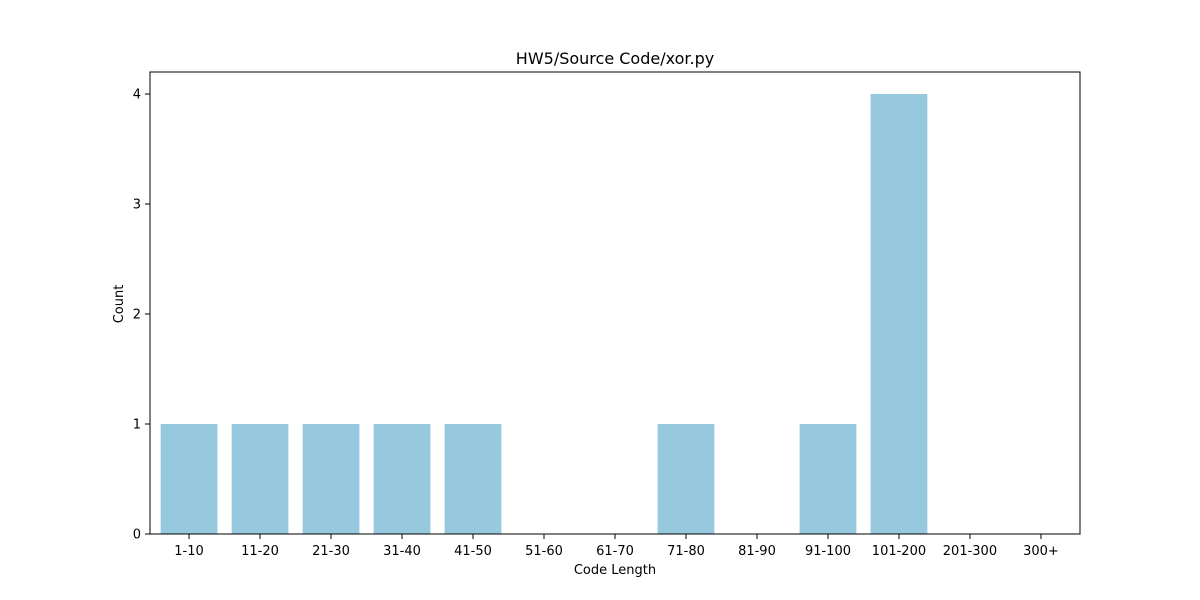 The width and height of the screenshot is (1200, 600). I want to click on y-tick-label: 2, so click(137, 315).